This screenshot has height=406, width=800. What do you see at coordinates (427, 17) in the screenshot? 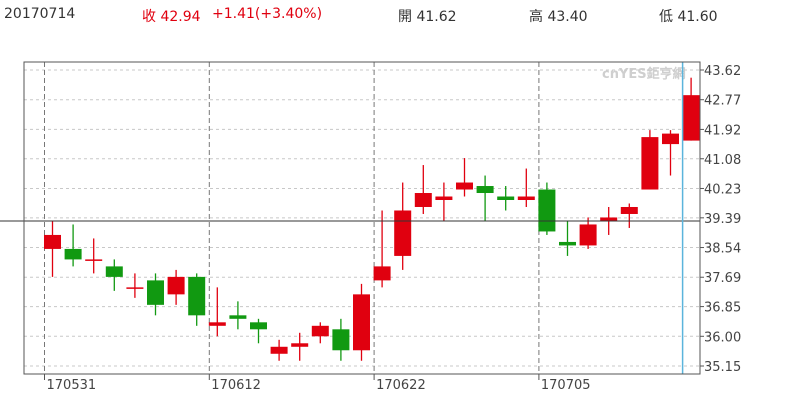
I see `open-price: 開 41.62` at bounding box center [427, 17].